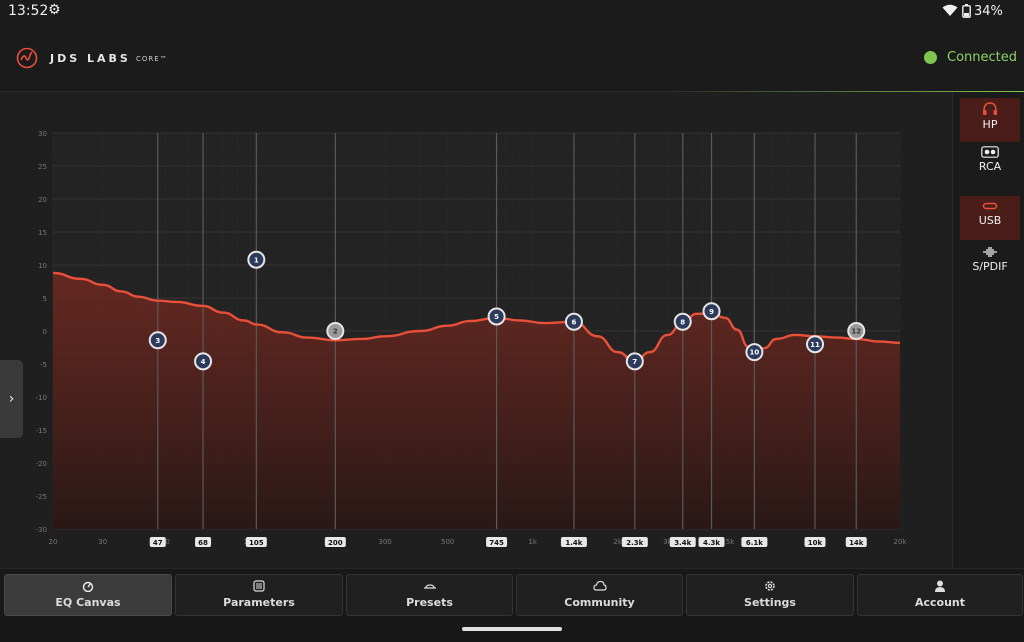 The width and height of the screenshot is (1024, 642). What do you see at coordinates (940, 586) in the screenshot?
I see `account-icon` at bounding box center [940, 586].